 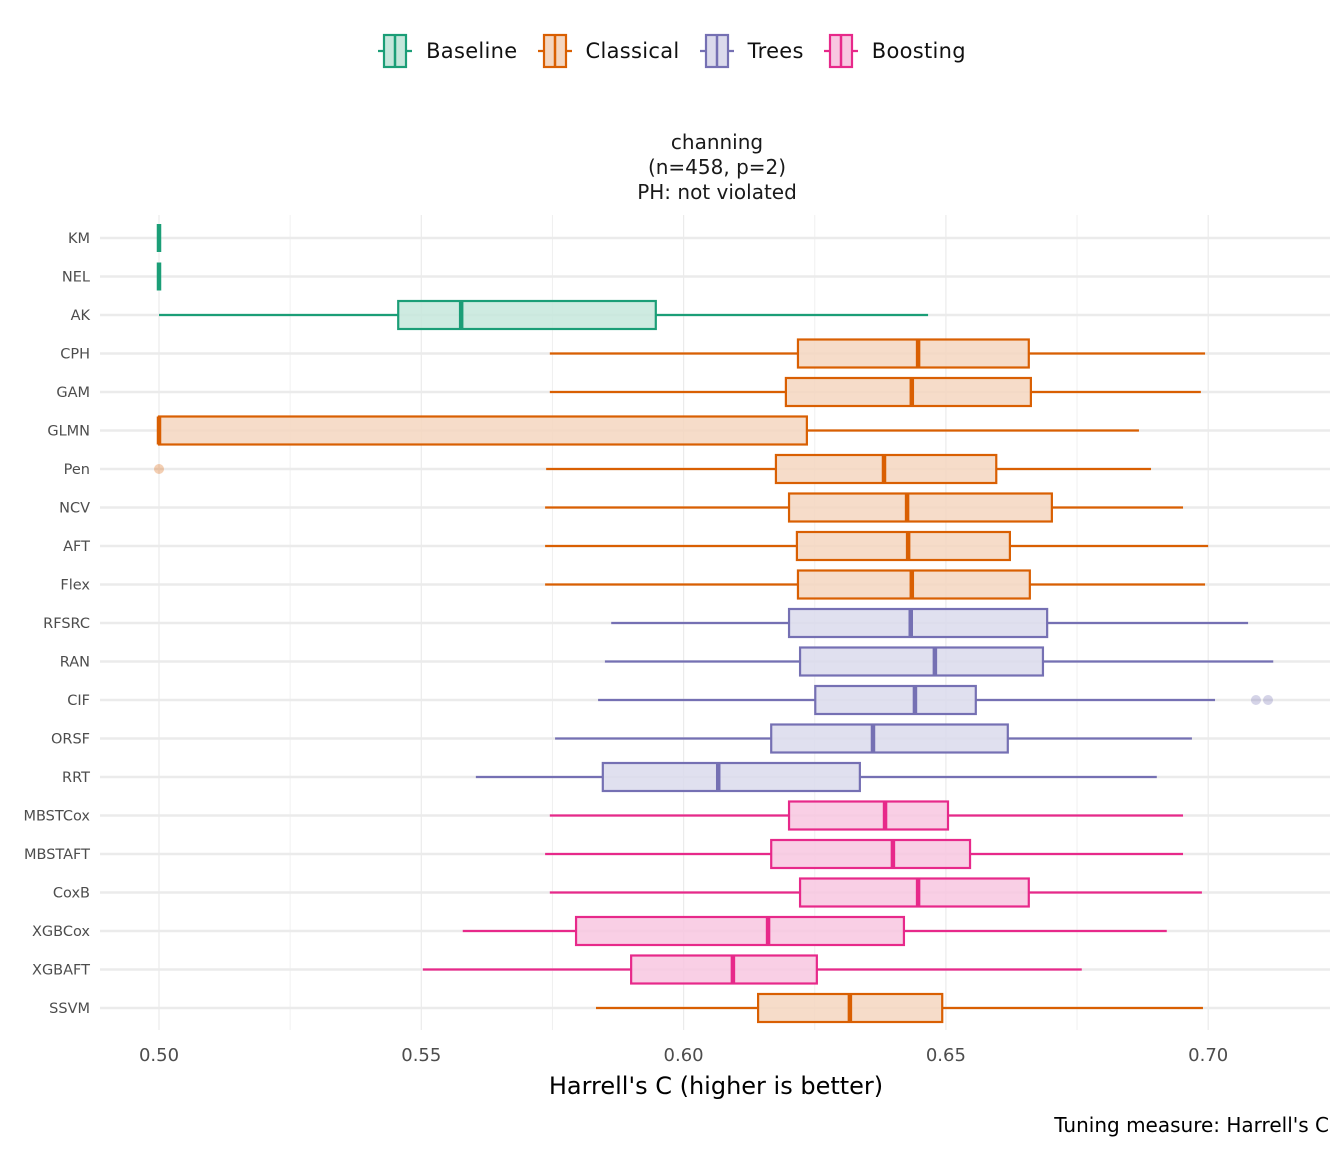 What do you see at coordinates (717, 192) in the screenshot?
I see `facet-title-line-3: PH: not violated` at bounding box center [717, 192].